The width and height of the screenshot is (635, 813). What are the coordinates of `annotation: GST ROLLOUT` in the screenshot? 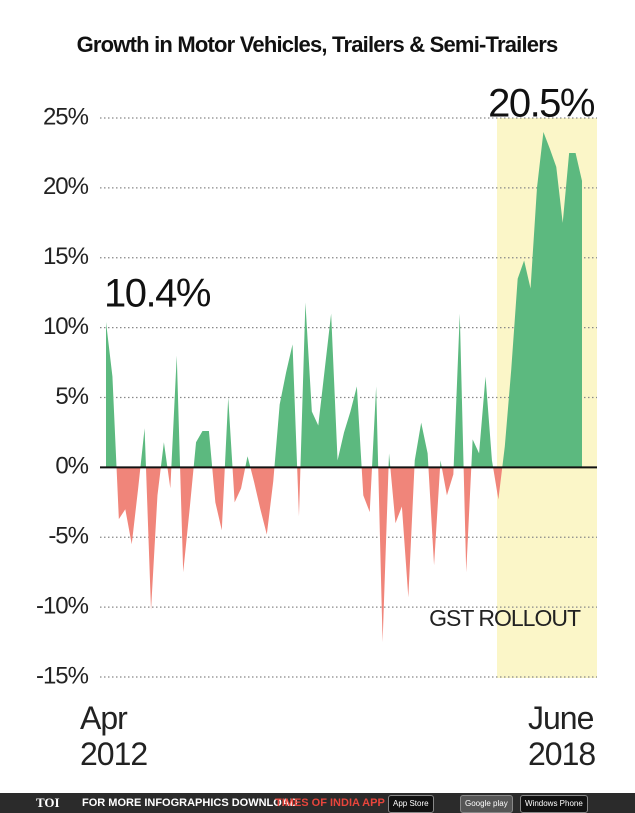 It's located at (505, 618).